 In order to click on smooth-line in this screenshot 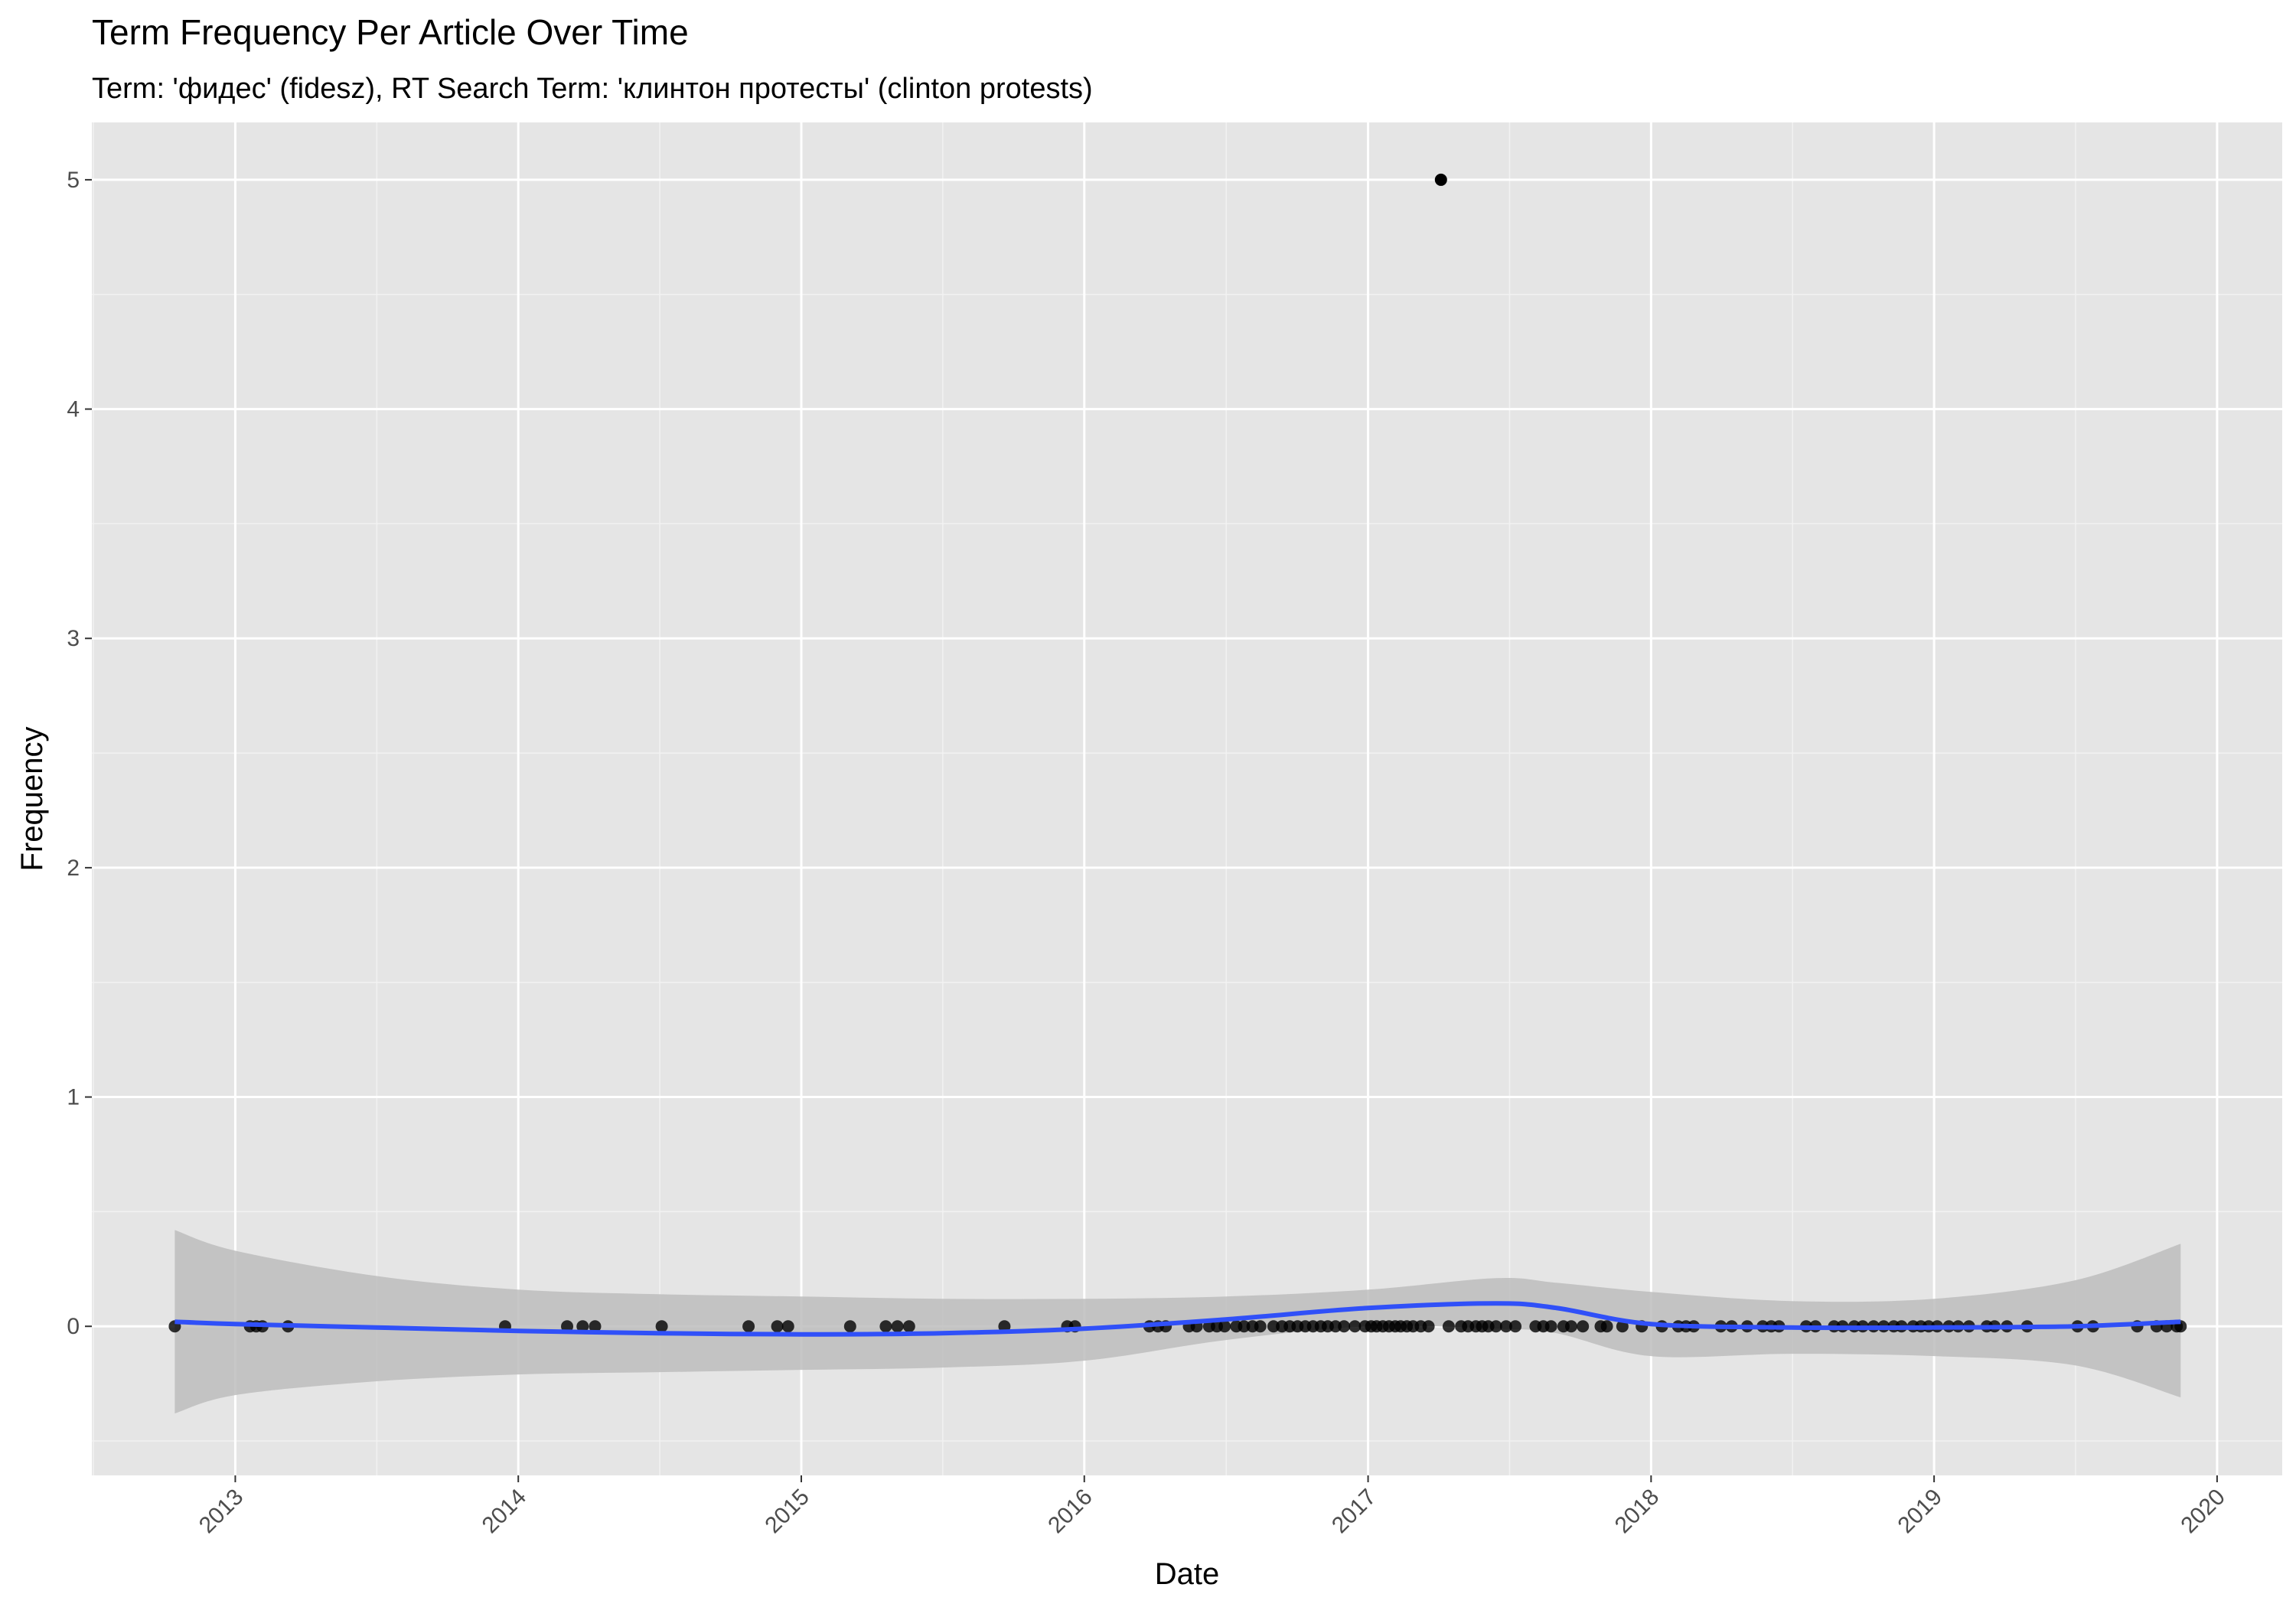, I will do `click(1177, 1319)`.